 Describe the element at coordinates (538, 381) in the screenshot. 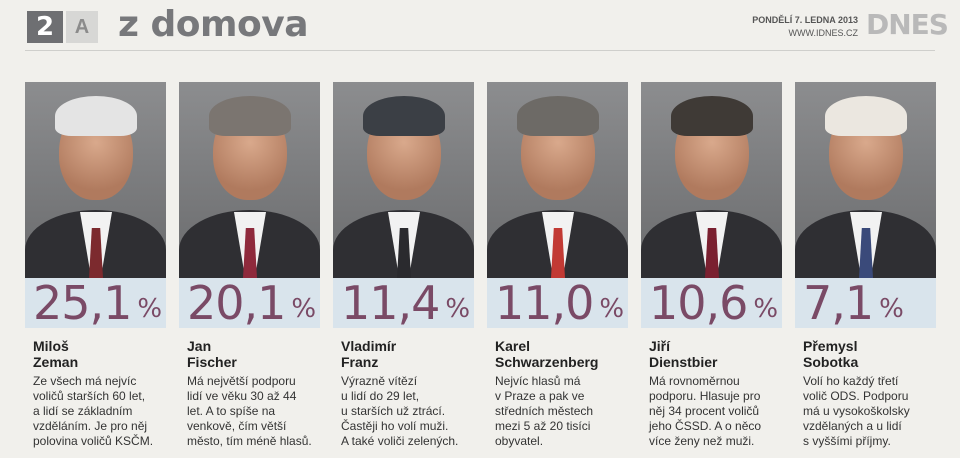

I see `description-line: Nejvíc hlasů má` at that location.